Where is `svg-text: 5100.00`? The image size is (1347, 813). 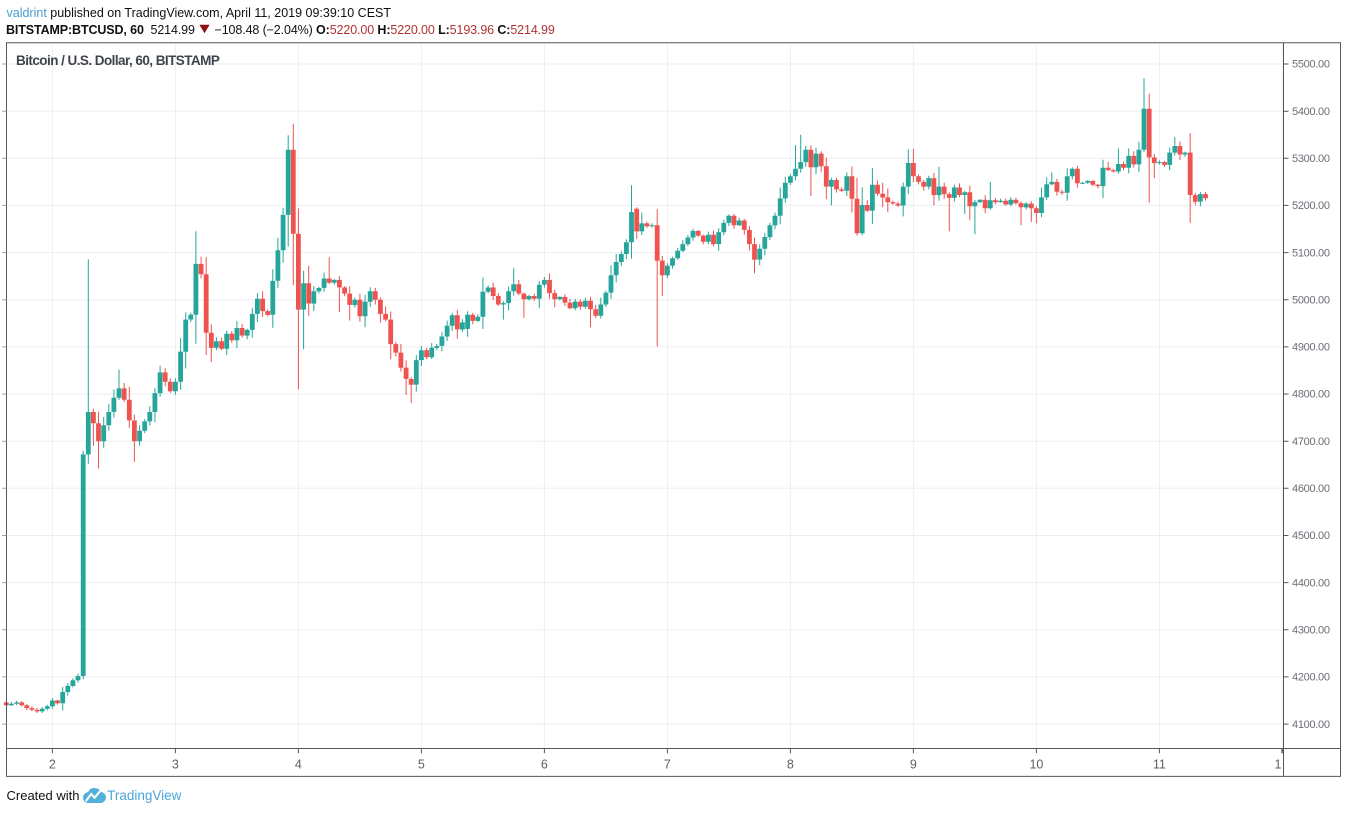
svg-text: 5100.00 is located at coordinates (1311, 253).